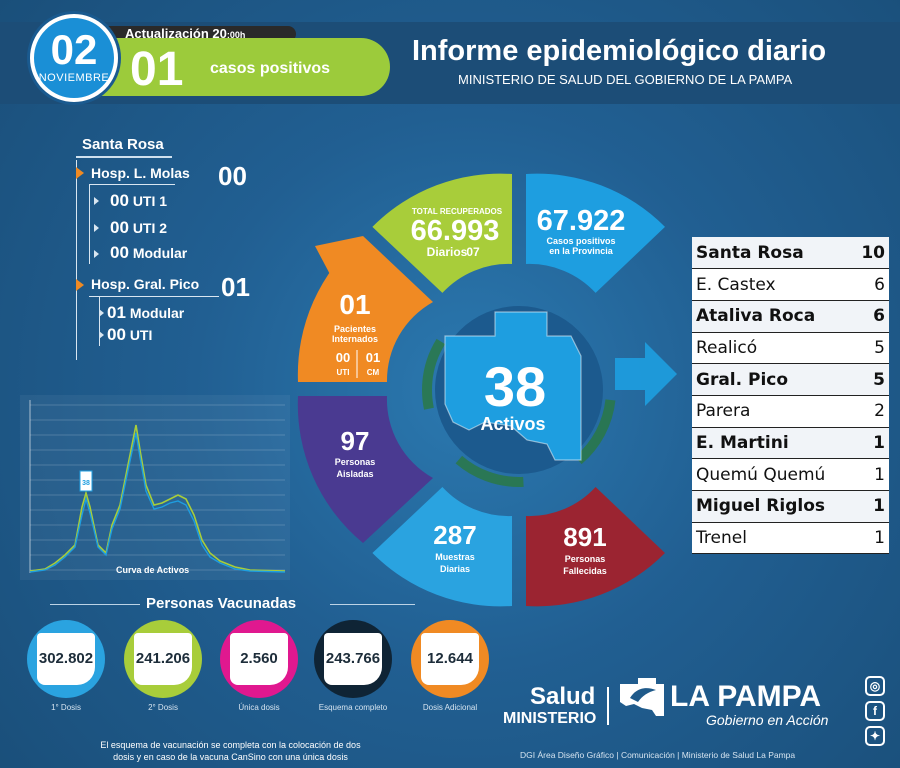 This screenshot has height=768, width=900. What do you see at coordinates (875, 686) in the screenshot?
I see `instagram-icon: ◎` at bounding box center [875, 686].